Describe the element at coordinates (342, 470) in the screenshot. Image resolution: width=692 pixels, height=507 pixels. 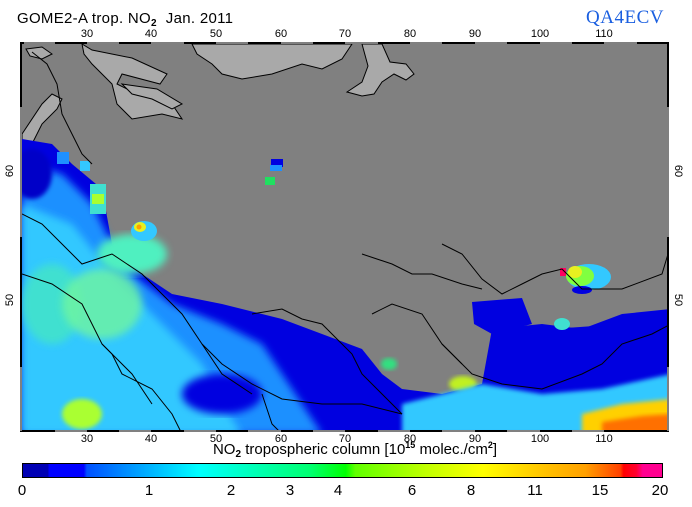
I see `colorbar` at that location.